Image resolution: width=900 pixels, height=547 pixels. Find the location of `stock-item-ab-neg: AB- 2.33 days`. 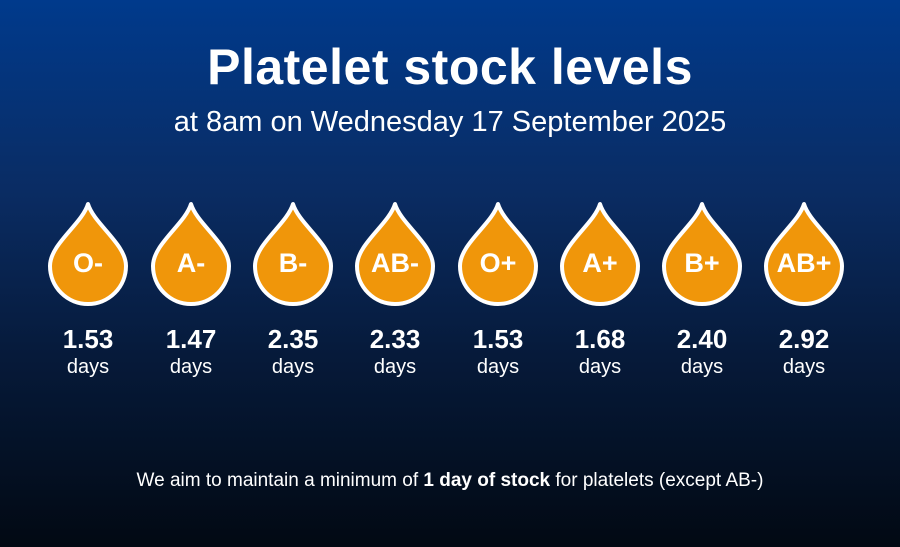

stock-item-ab-neg: AB- 2.33 days is located at coordinates (395, 295).